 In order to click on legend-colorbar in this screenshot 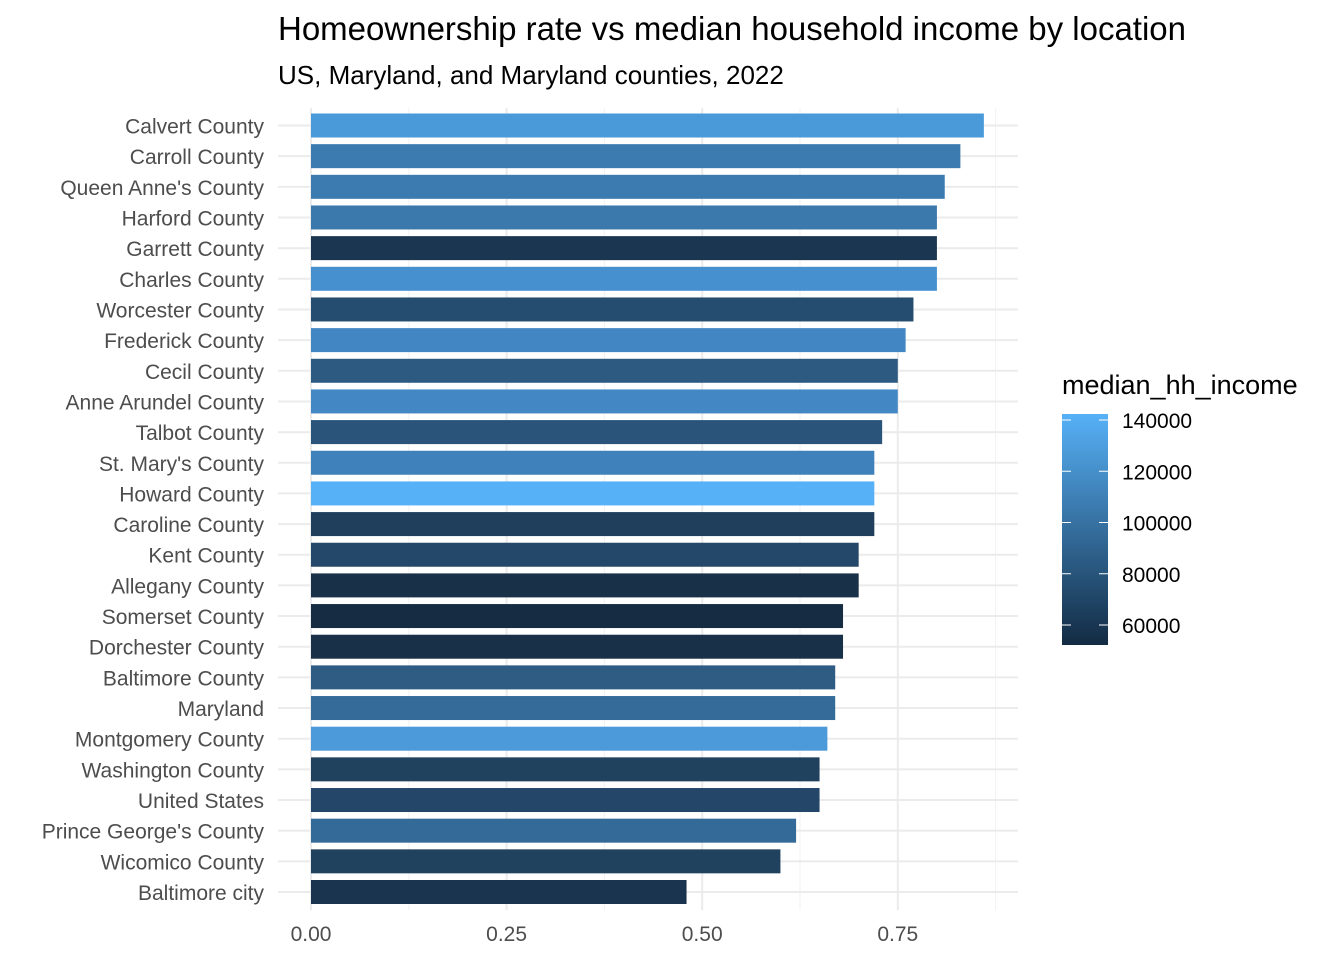, I will do `click(1085, 529)`.